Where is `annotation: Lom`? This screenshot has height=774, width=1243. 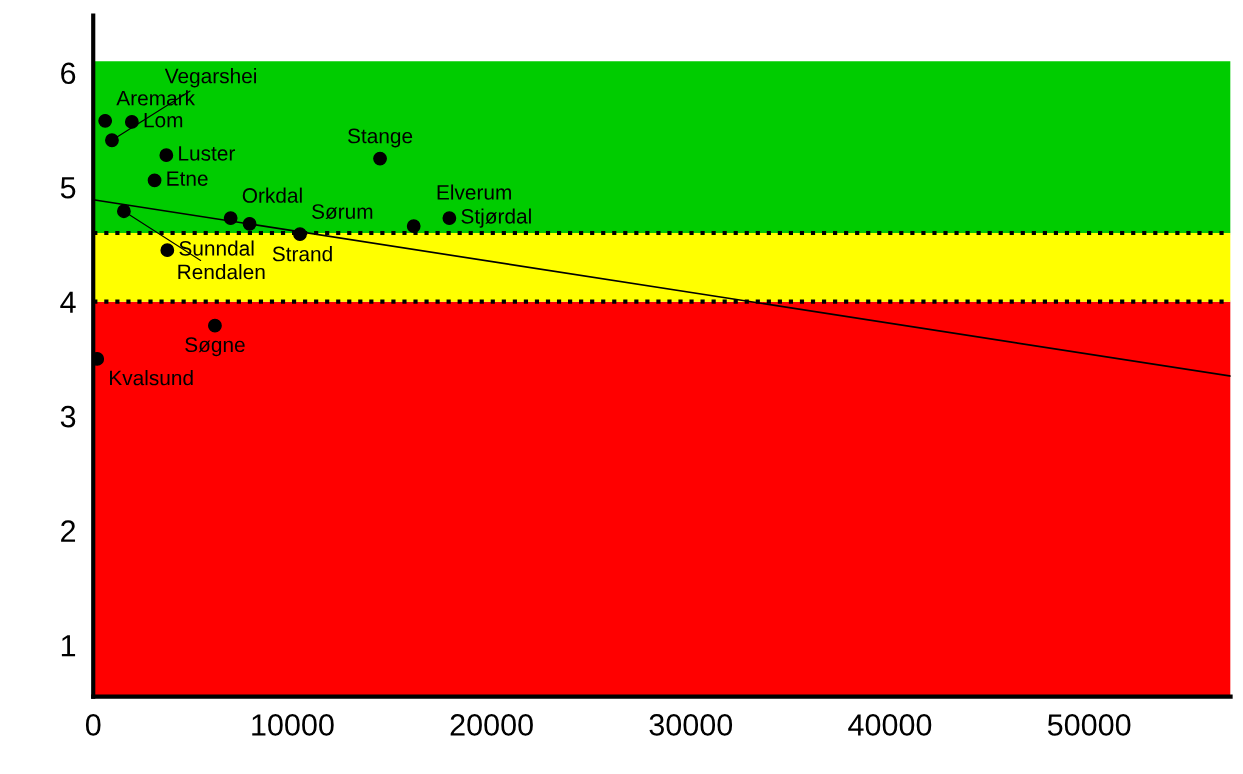 annotation: Lom is located at coordinates (163, 120).